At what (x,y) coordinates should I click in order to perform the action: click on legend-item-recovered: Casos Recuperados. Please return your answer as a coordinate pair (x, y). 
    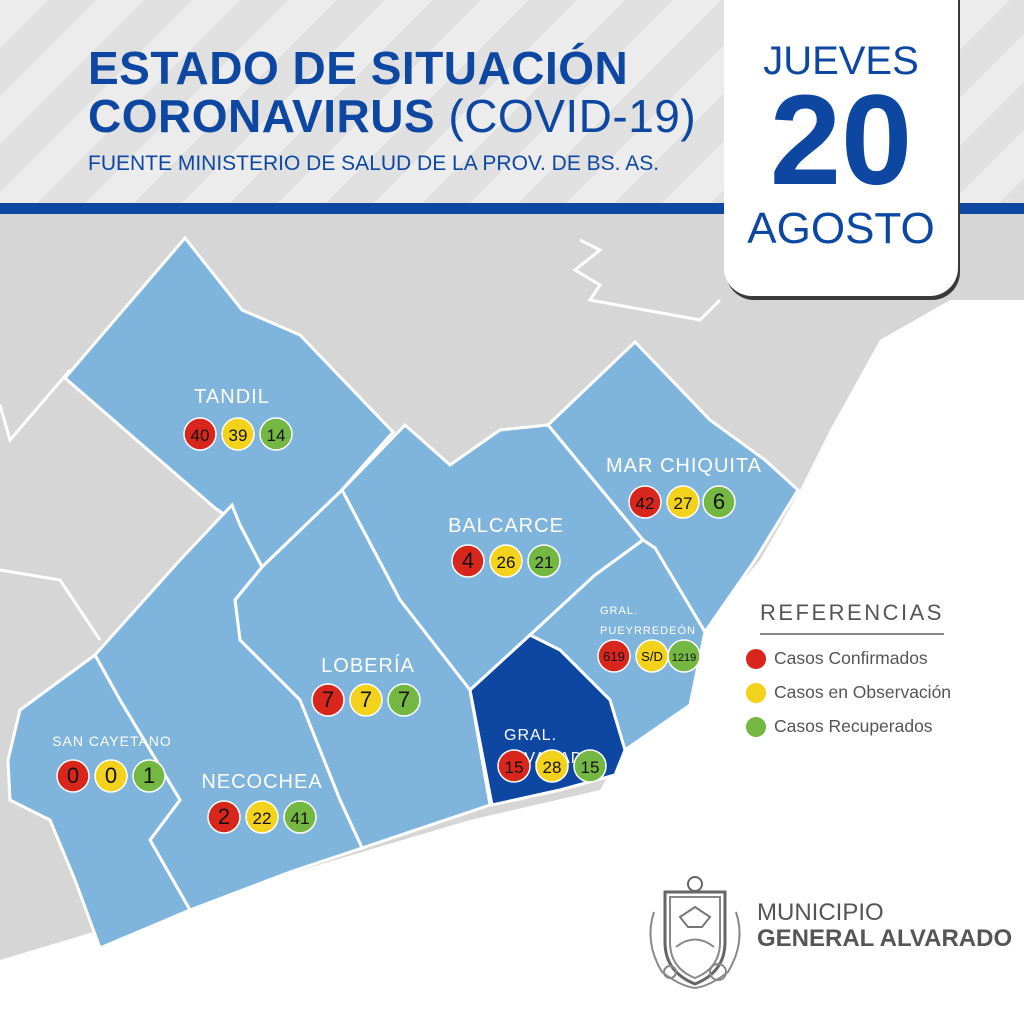
    Looking at the image, I should click on (856, 726).